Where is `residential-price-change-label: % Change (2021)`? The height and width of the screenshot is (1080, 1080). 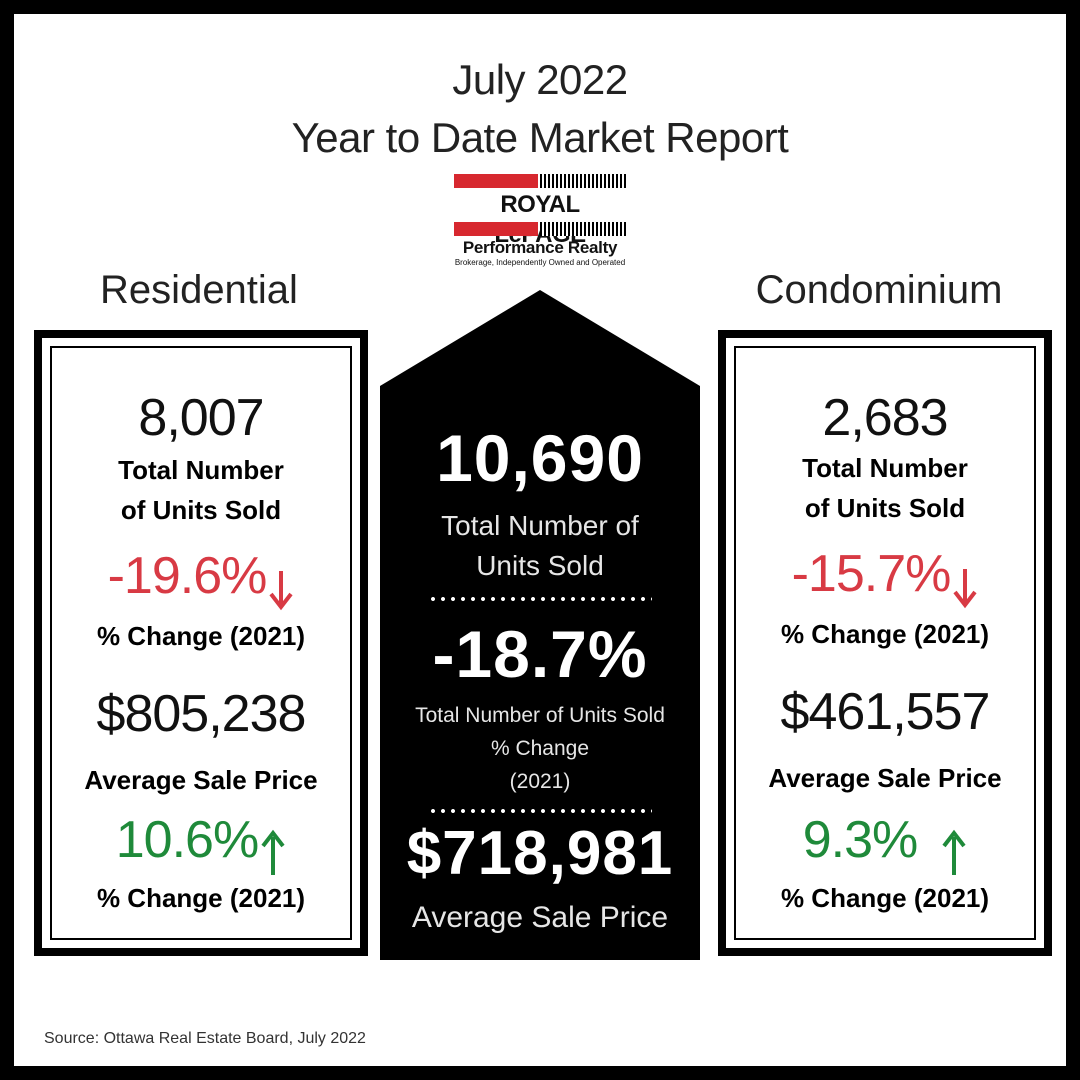
residential-price-change-label: % Change (2021) is located at coordinates (201, 898).